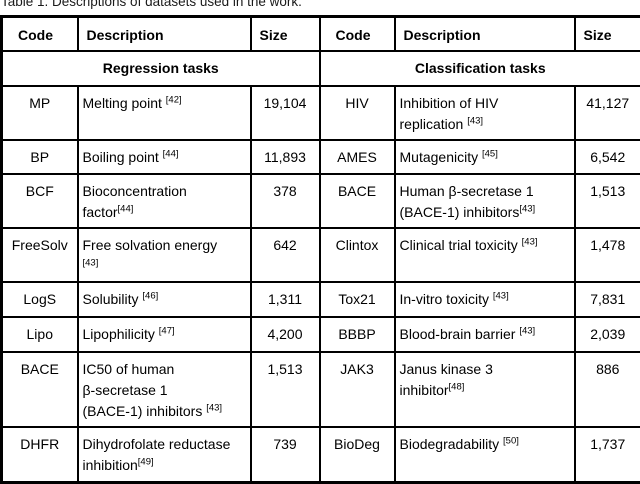 The image size is (640, 484). I want to click on code-cell: HIV, so click(357, 113).